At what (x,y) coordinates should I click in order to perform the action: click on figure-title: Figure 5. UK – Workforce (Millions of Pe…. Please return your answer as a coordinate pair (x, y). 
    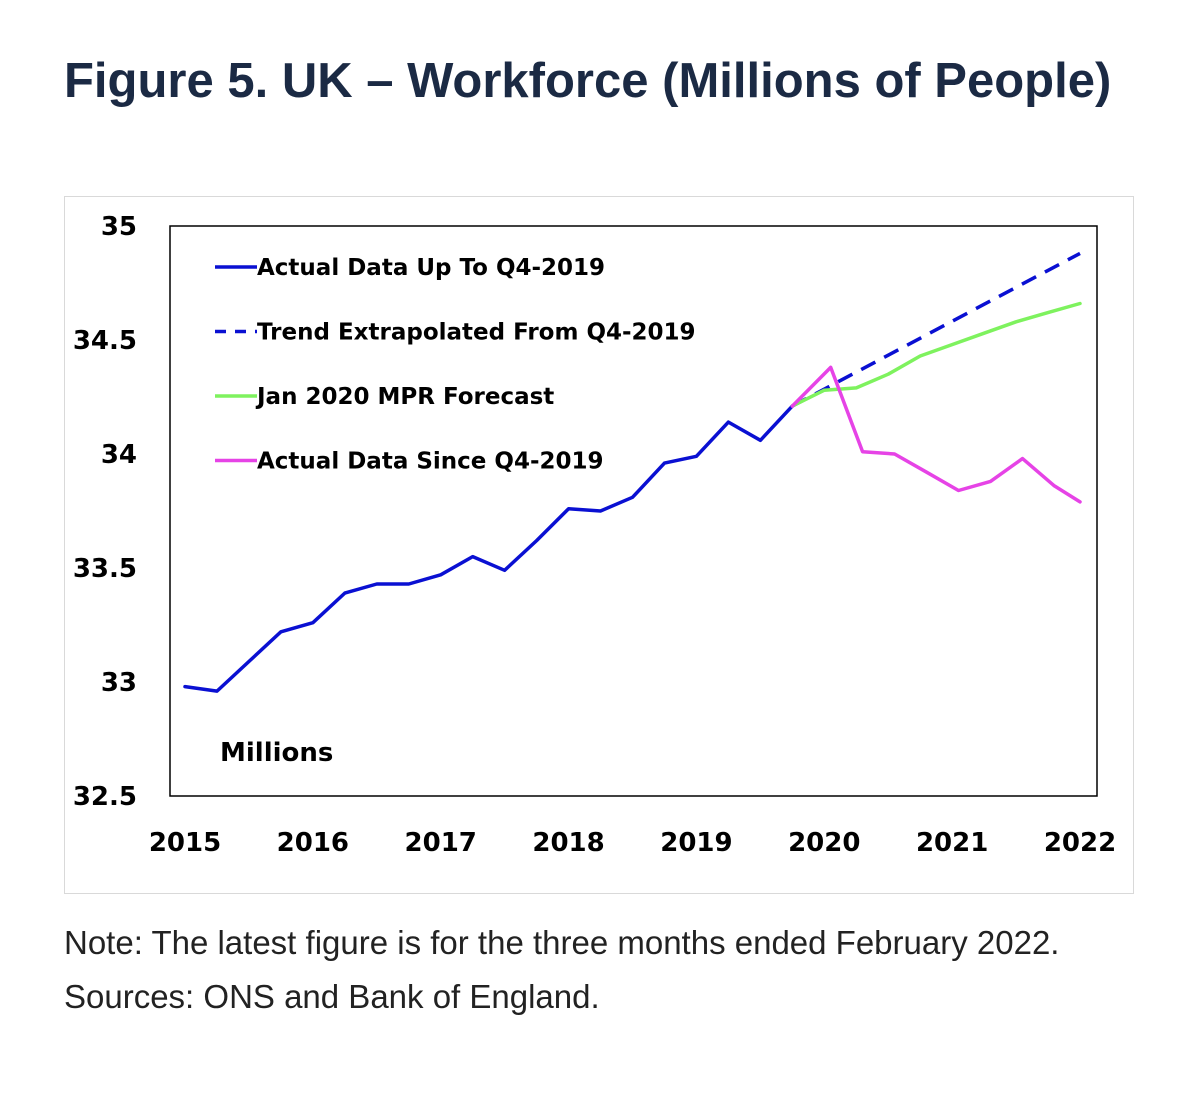
    Looking at the image, I should click on (588, 81).